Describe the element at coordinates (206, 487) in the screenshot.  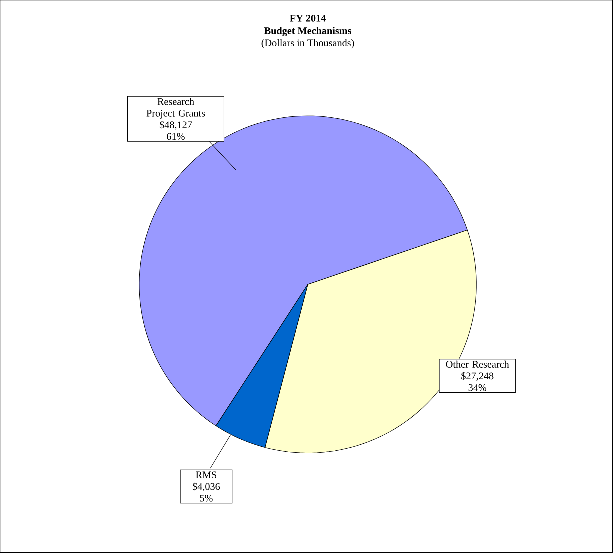
I see `data-label: $4,036` at that location.